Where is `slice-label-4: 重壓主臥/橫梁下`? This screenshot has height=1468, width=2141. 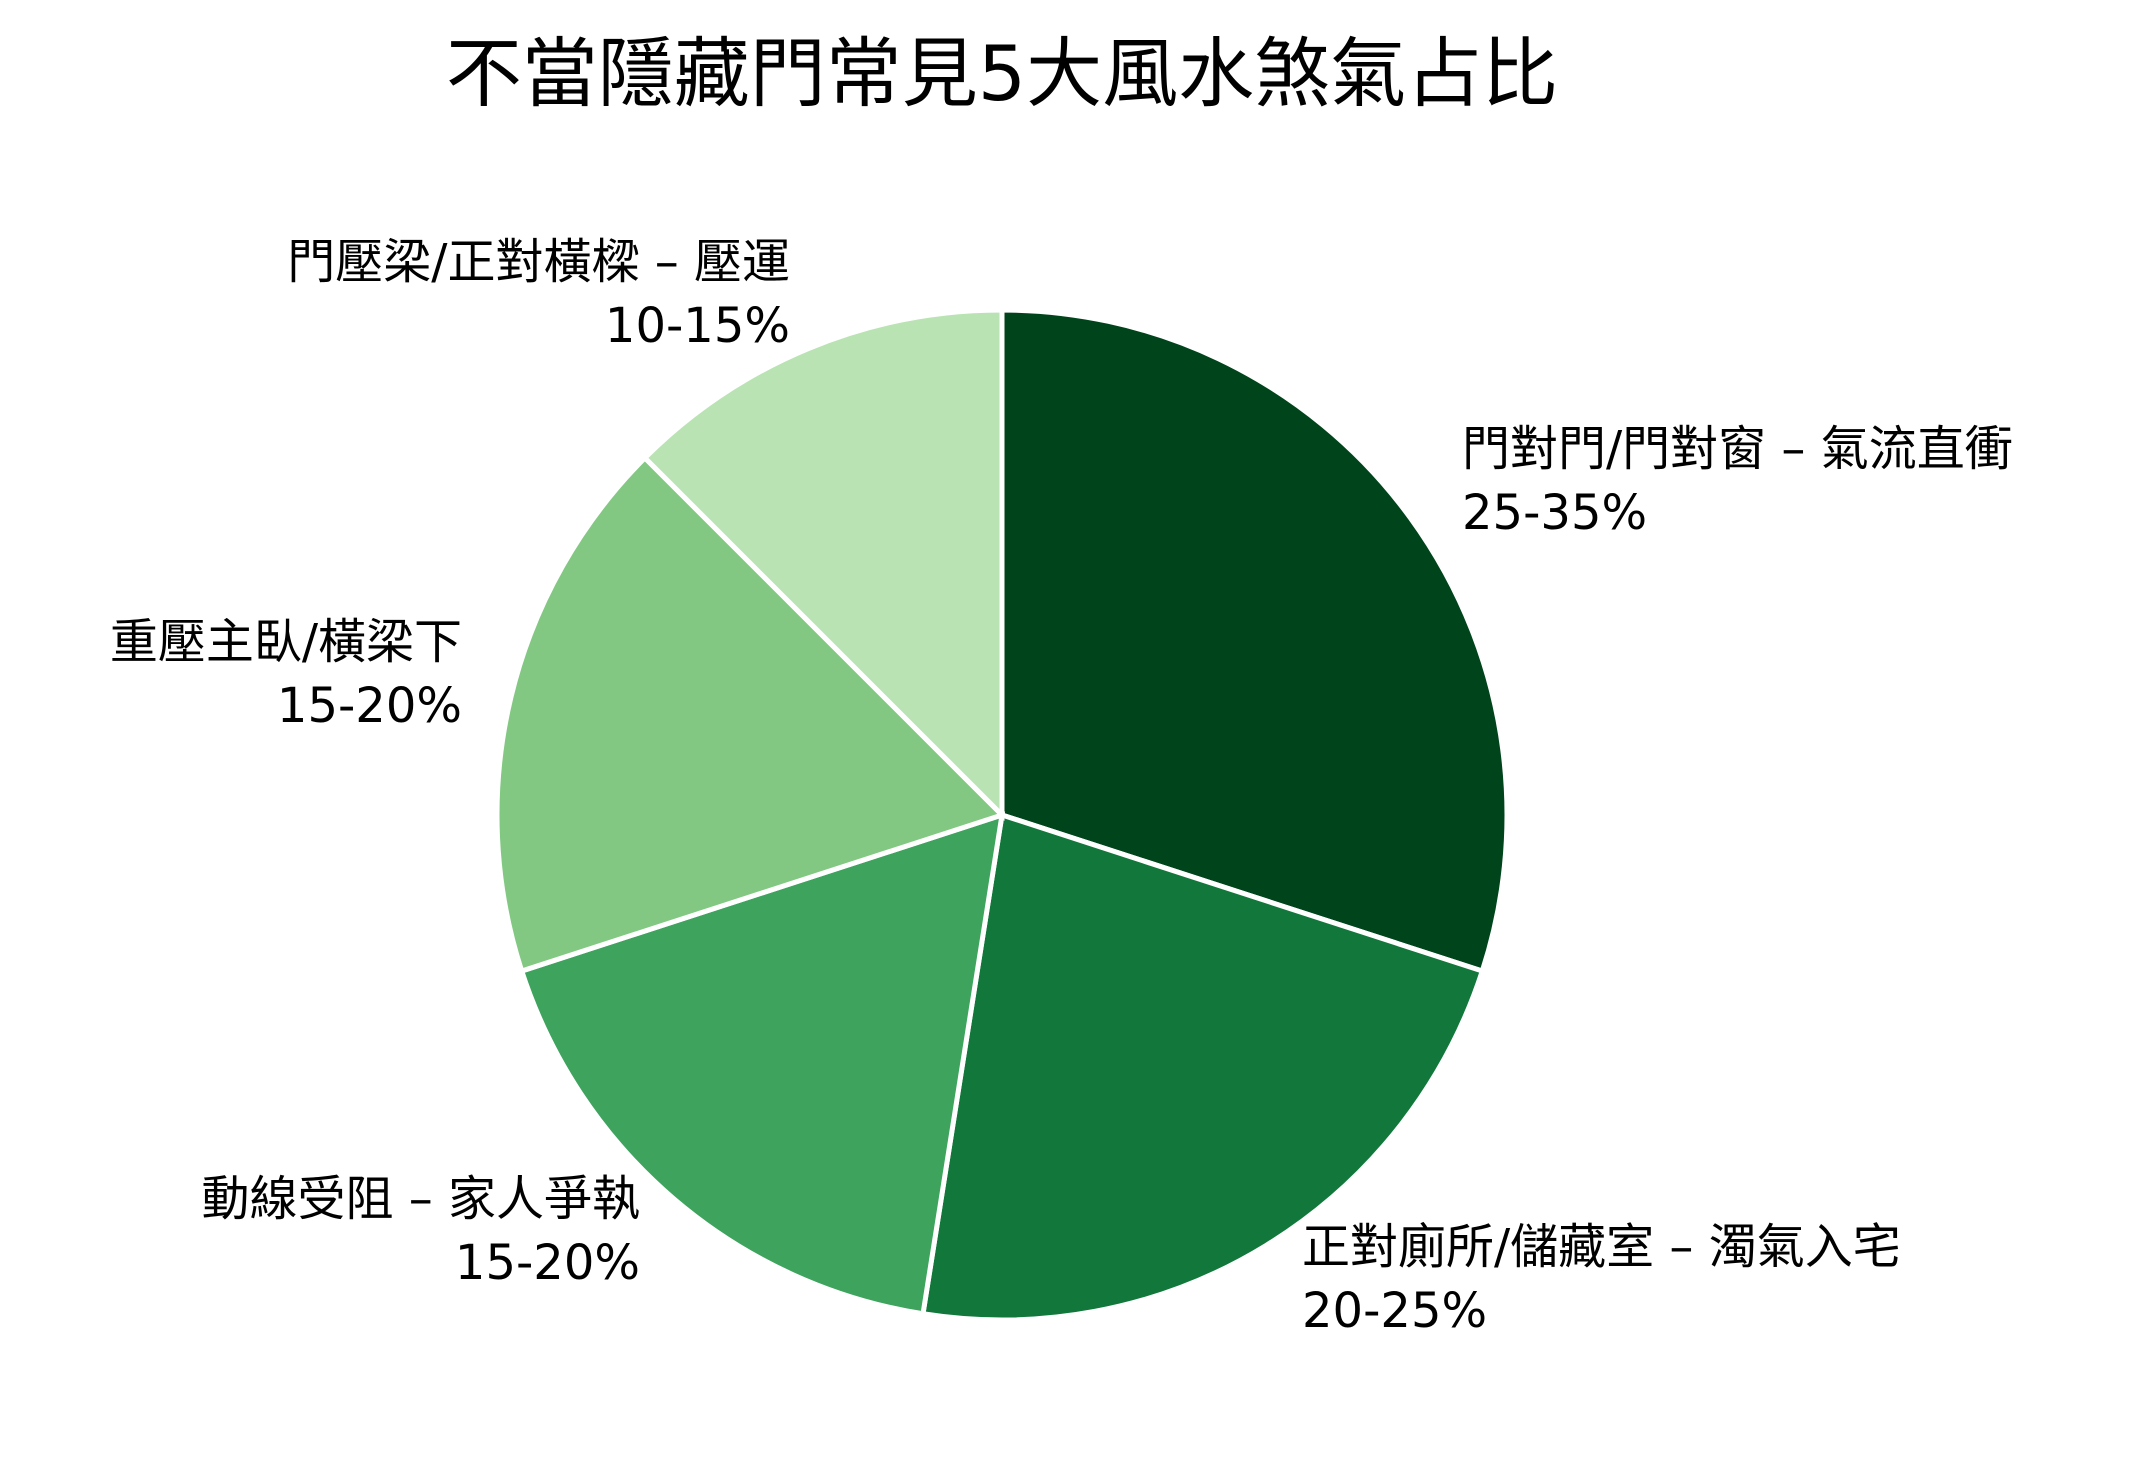 slice-label-4: 重壓主臥/橫梁下 is located at coordinates (286, 642).